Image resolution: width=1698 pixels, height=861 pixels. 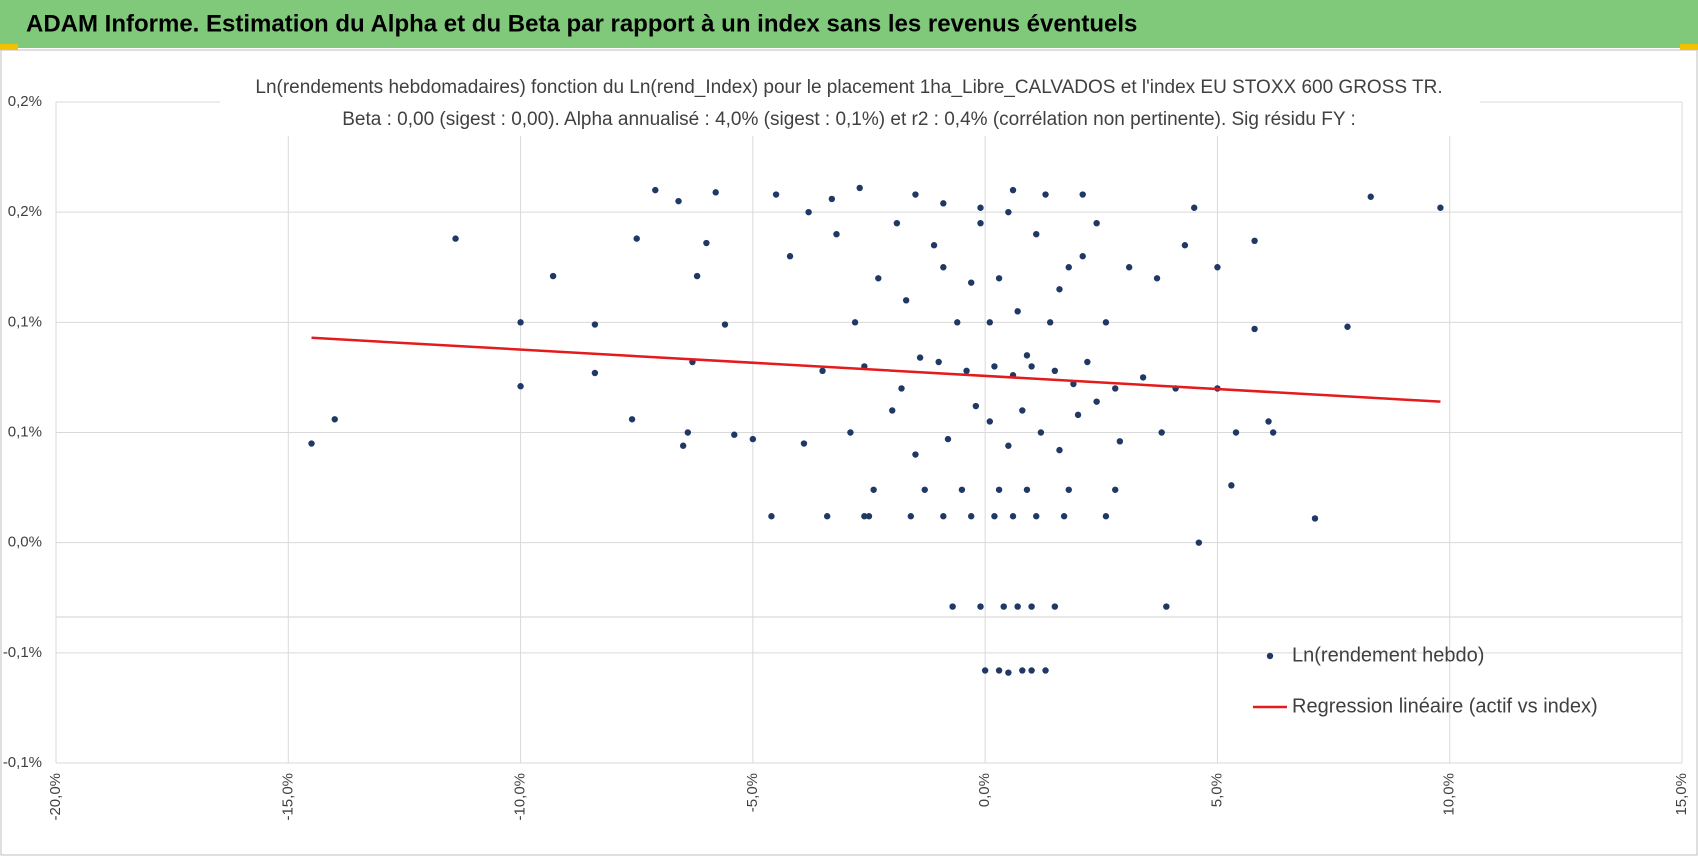 What do you see at coordinates (1388, 655) in the screenshot?
I see `legend-label: Ln(rendement hebdo)` at bounding box center [1388, 655].